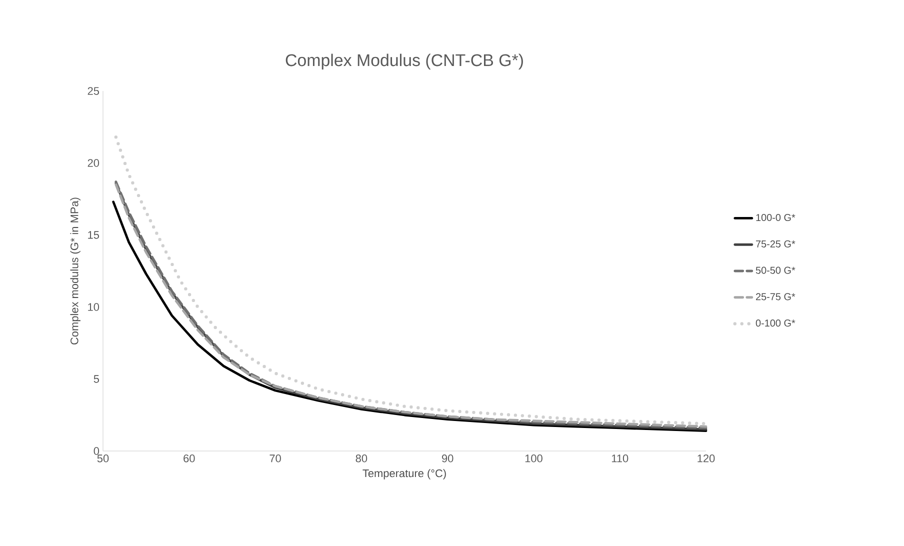 The height and width of the screenshot is (546, 904). I want to click on y-tick-label: 20, so click(94, 163).